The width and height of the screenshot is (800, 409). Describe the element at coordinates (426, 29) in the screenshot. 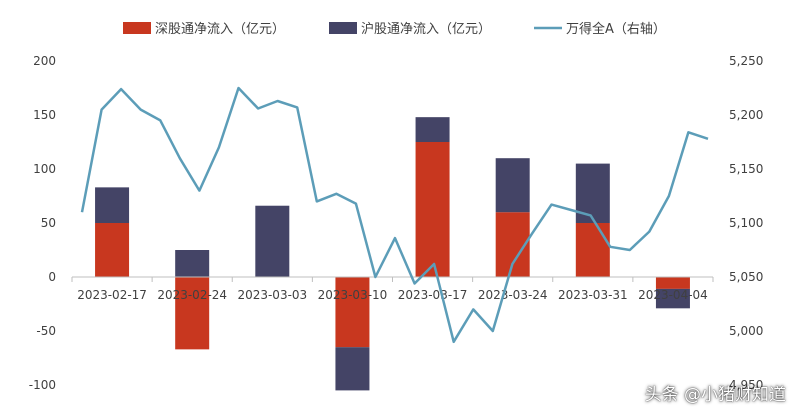

I see `legend-label: 沪股通净流入（亿元）` at that location.